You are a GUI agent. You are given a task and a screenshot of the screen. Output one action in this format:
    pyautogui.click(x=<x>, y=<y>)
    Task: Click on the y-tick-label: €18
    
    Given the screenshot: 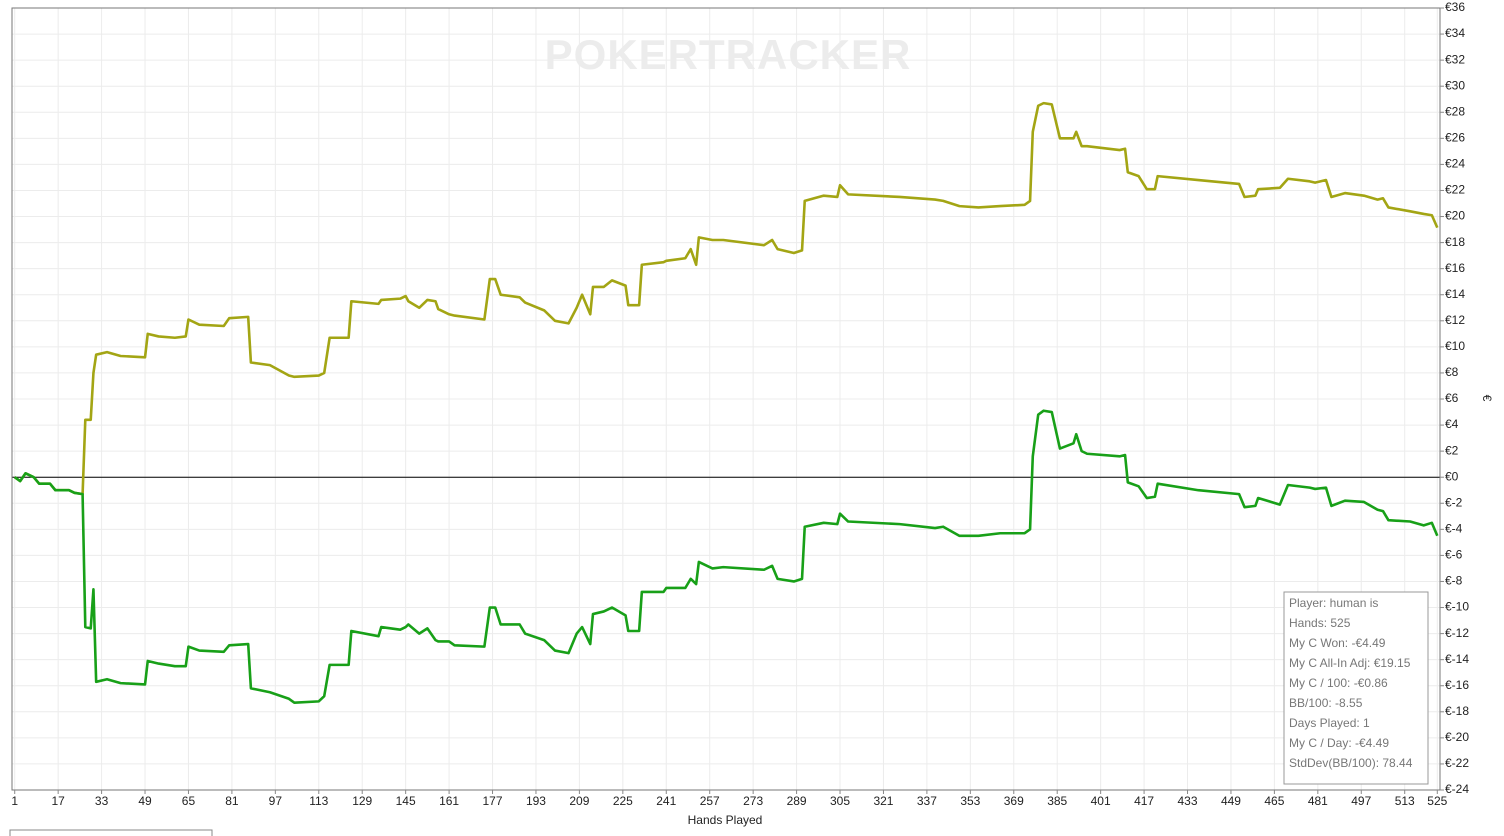 What is the action you would take?
    pyautogui.click(x=1455, y=242)
    